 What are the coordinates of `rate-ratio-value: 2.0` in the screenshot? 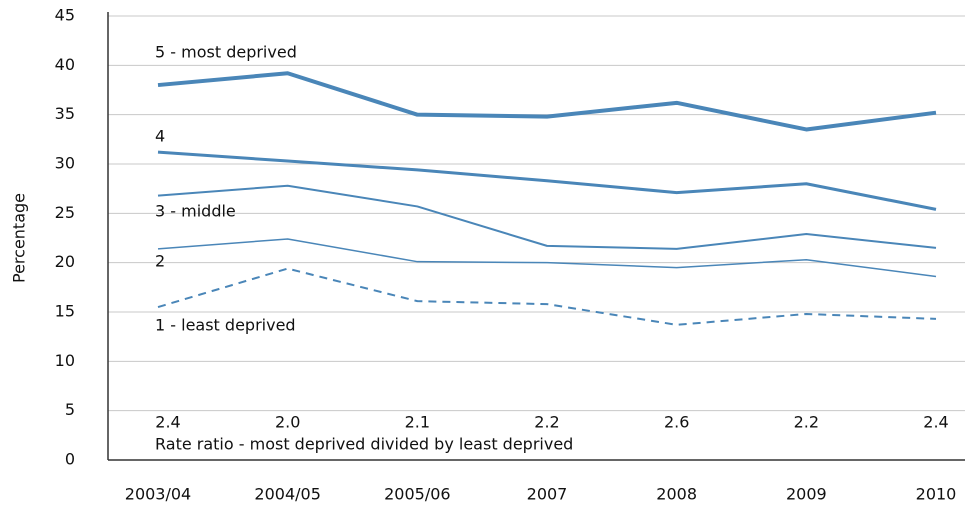 It's located at (287, 422).